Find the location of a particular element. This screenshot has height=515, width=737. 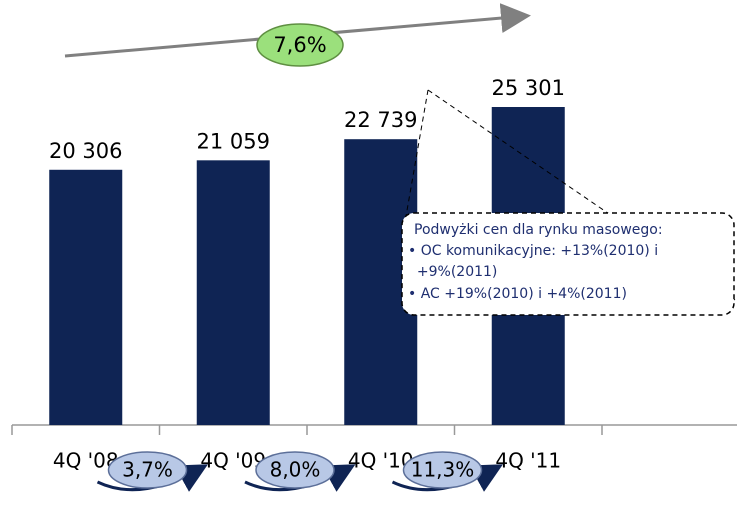

x-tick-label: 4Q '08 is located at coordinates (86, 461).